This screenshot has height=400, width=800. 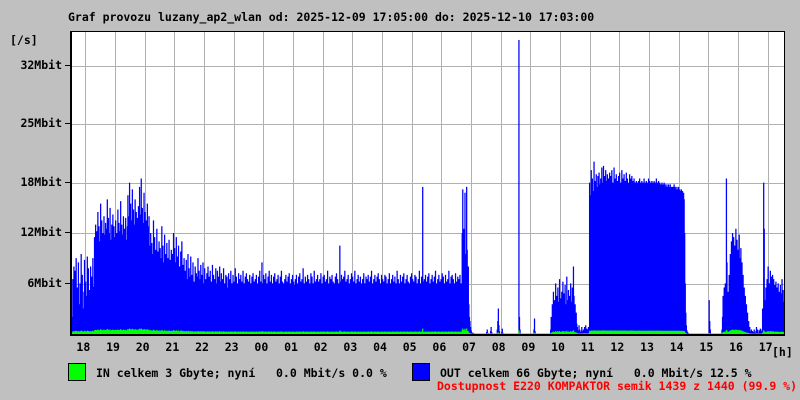 What do you see at coordinates (528, 347) in the screenshot?
I see `x-axis-tick-label: 09` at bounding box center [528, 347].